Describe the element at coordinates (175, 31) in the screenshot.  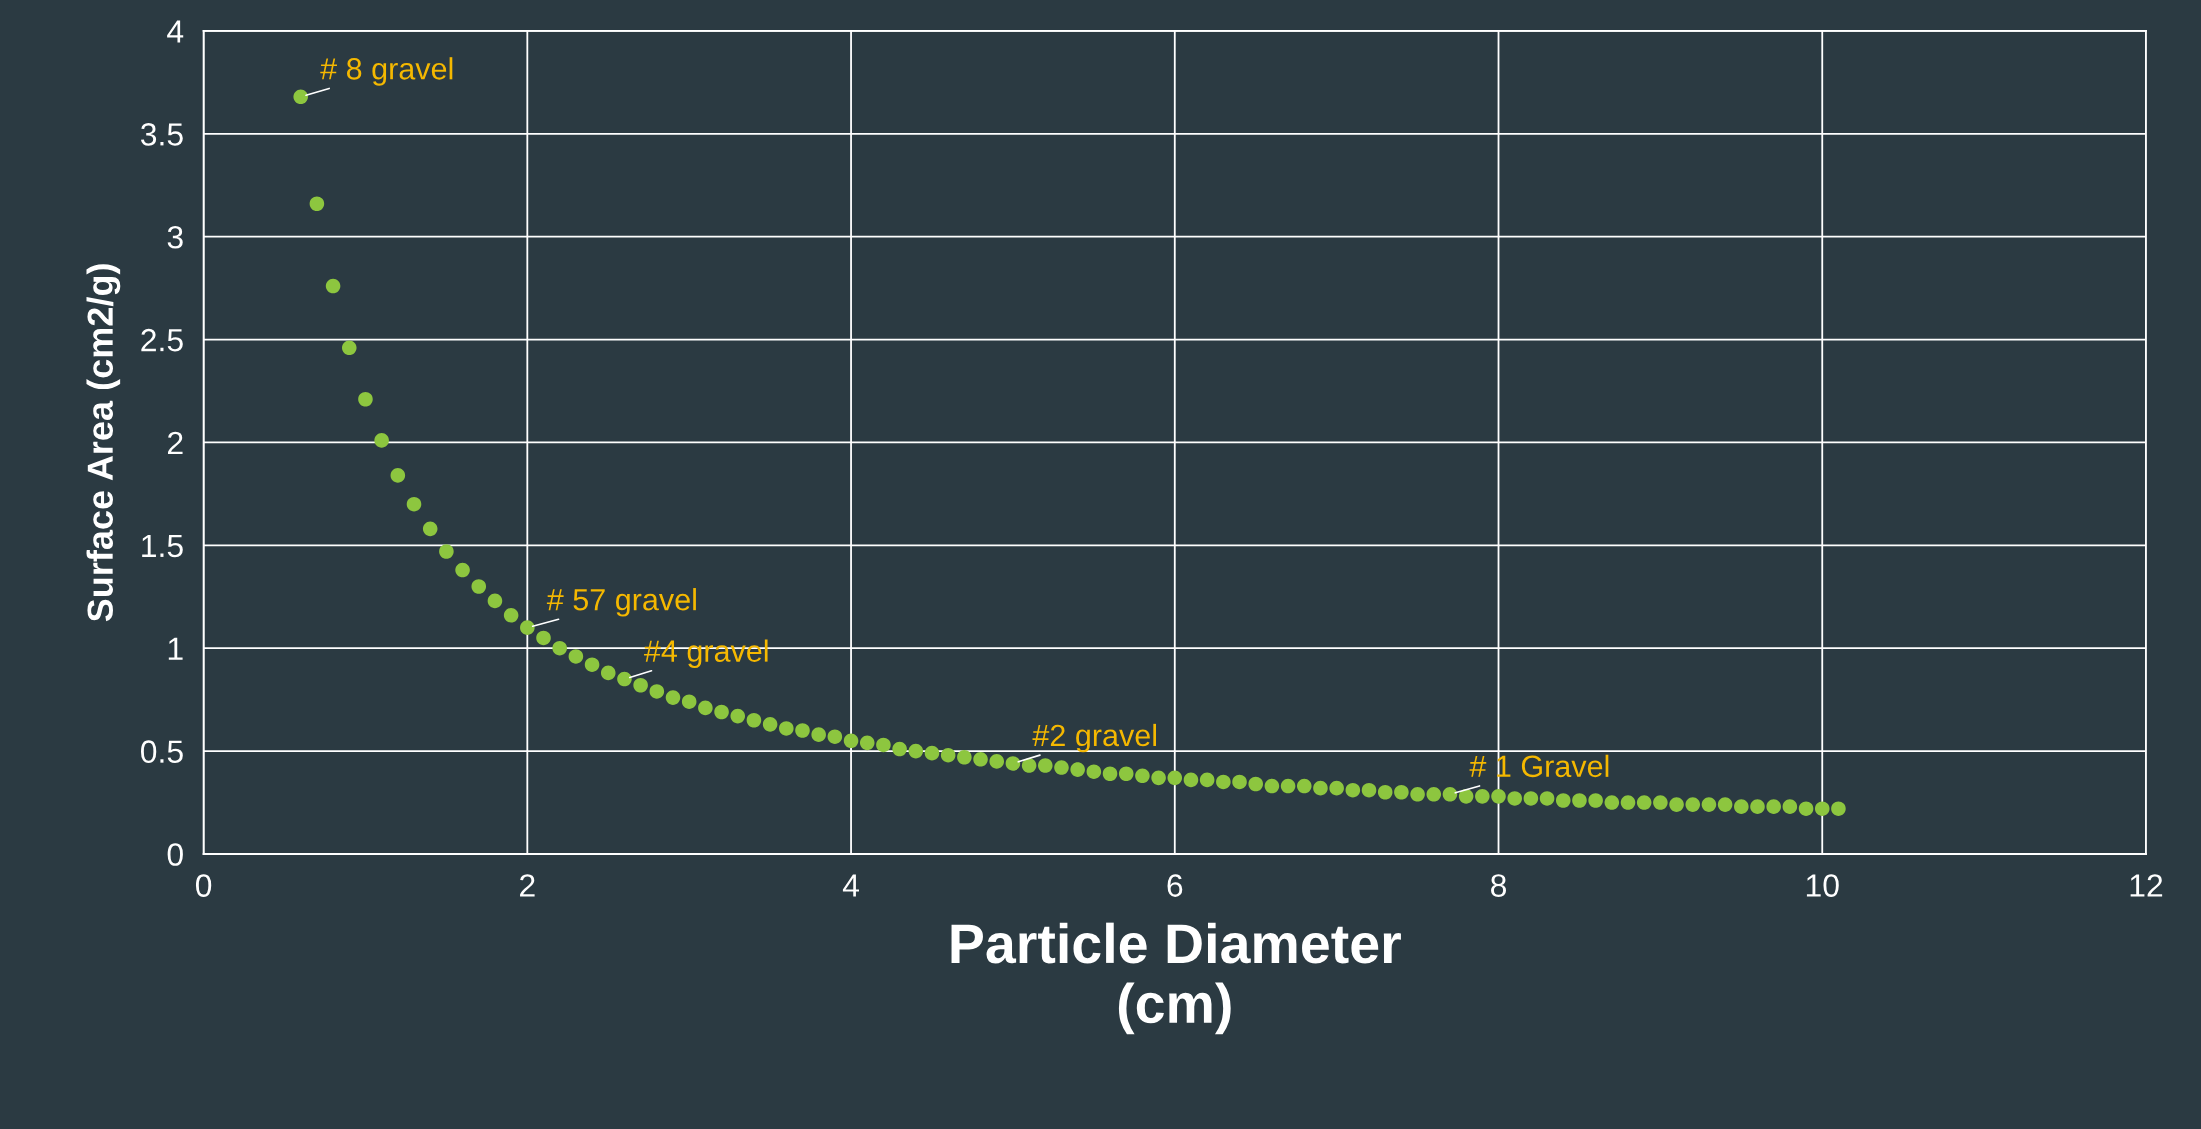
I see `y-tick-label: 4` at that location.